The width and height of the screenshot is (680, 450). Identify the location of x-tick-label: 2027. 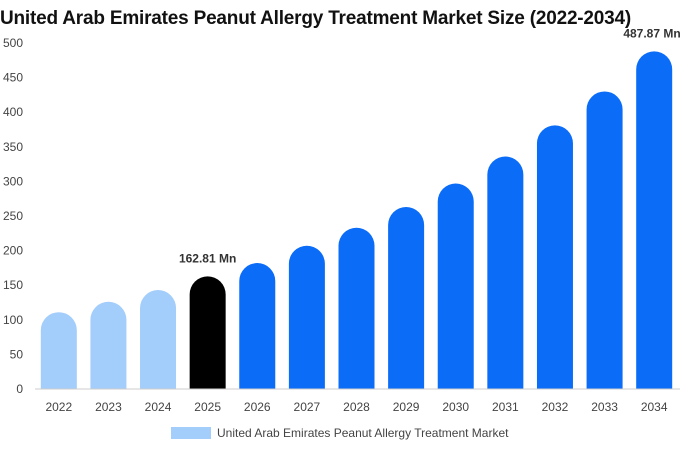
(307, 407).